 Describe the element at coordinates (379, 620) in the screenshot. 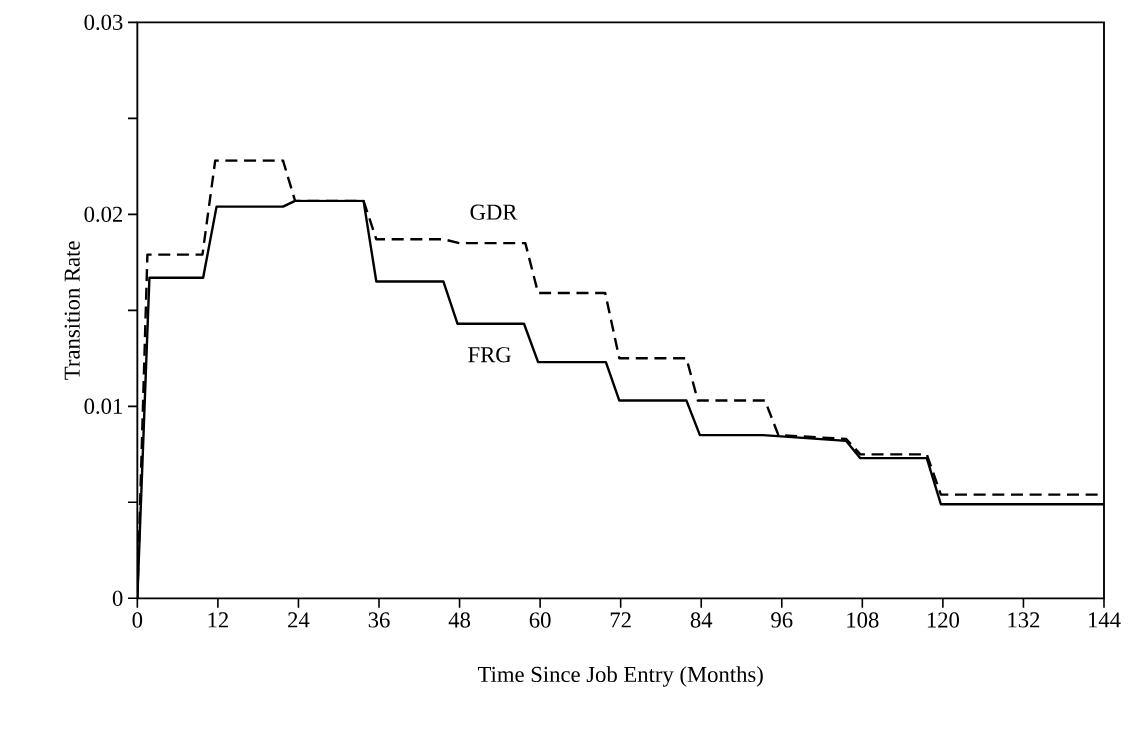

I see `x-tick-label: 36` at that location.